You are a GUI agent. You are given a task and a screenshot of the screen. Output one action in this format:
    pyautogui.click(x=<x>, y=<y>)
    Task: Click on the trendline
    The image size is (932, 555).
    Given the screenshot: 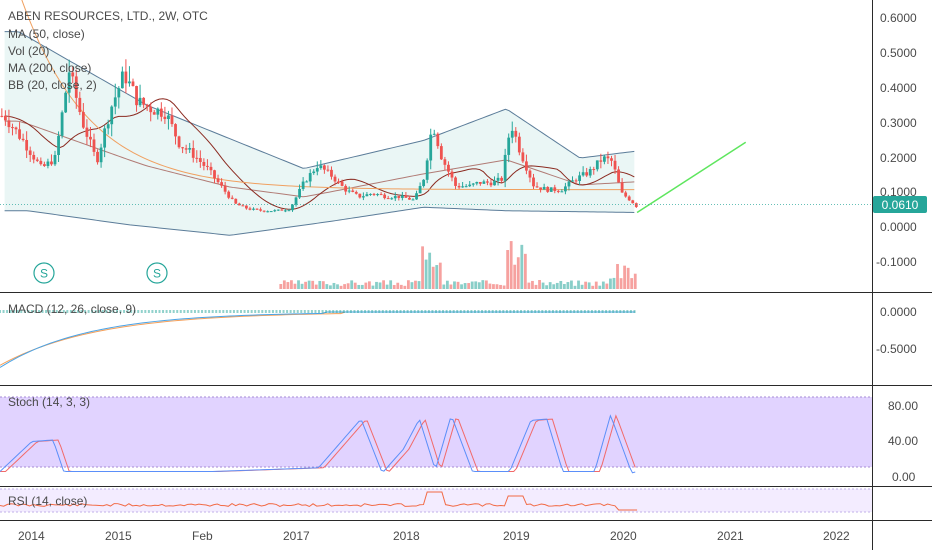 What is the action you would take?
    pyautogui.click(x=691, y=177)
    